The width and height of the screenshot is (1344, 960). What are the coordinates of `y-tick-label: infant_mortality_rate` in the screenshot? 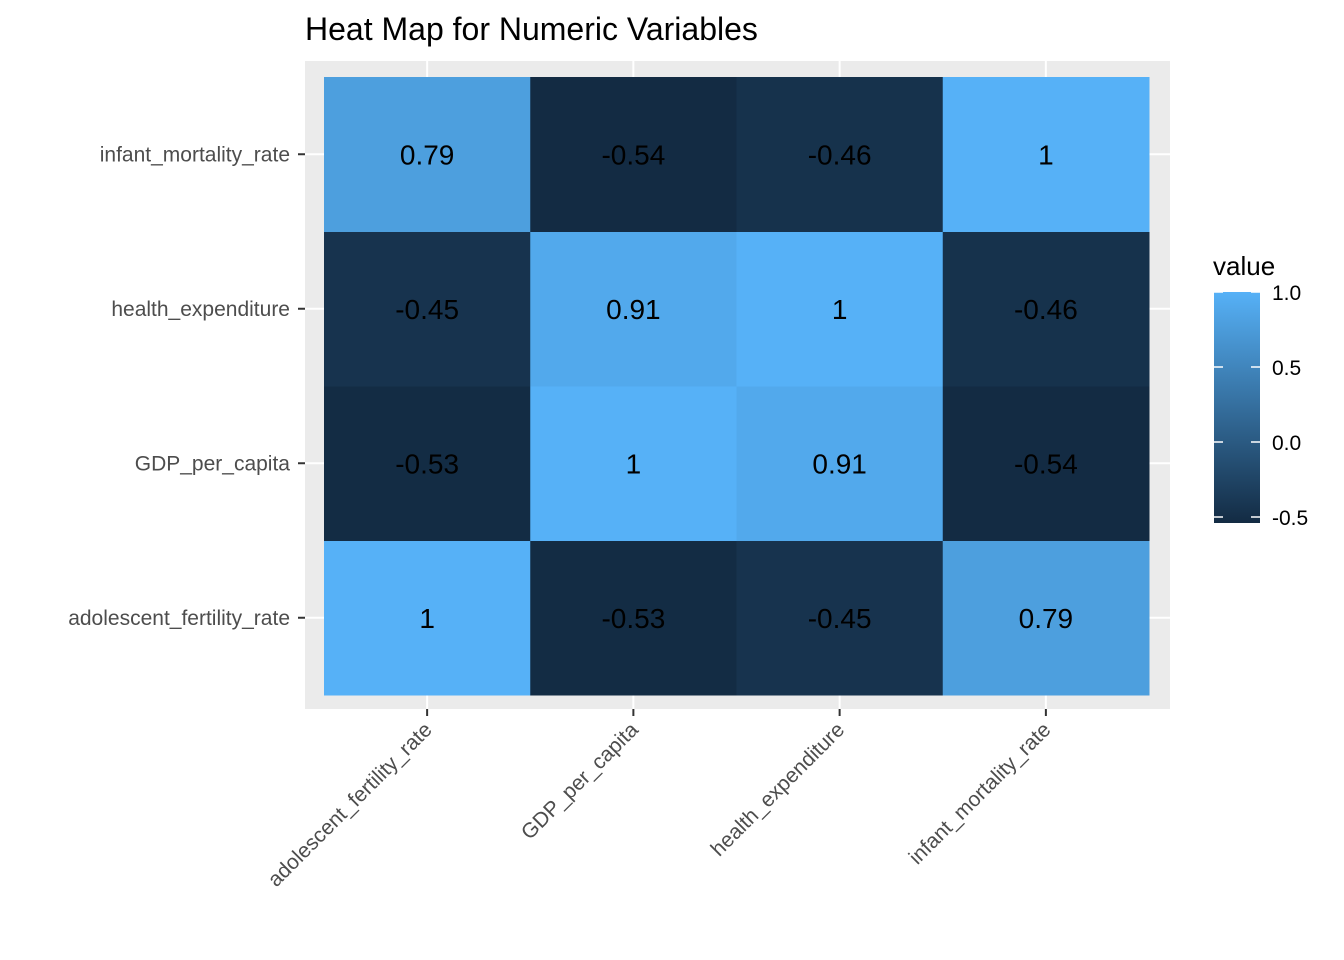 It's located at (195, 154).